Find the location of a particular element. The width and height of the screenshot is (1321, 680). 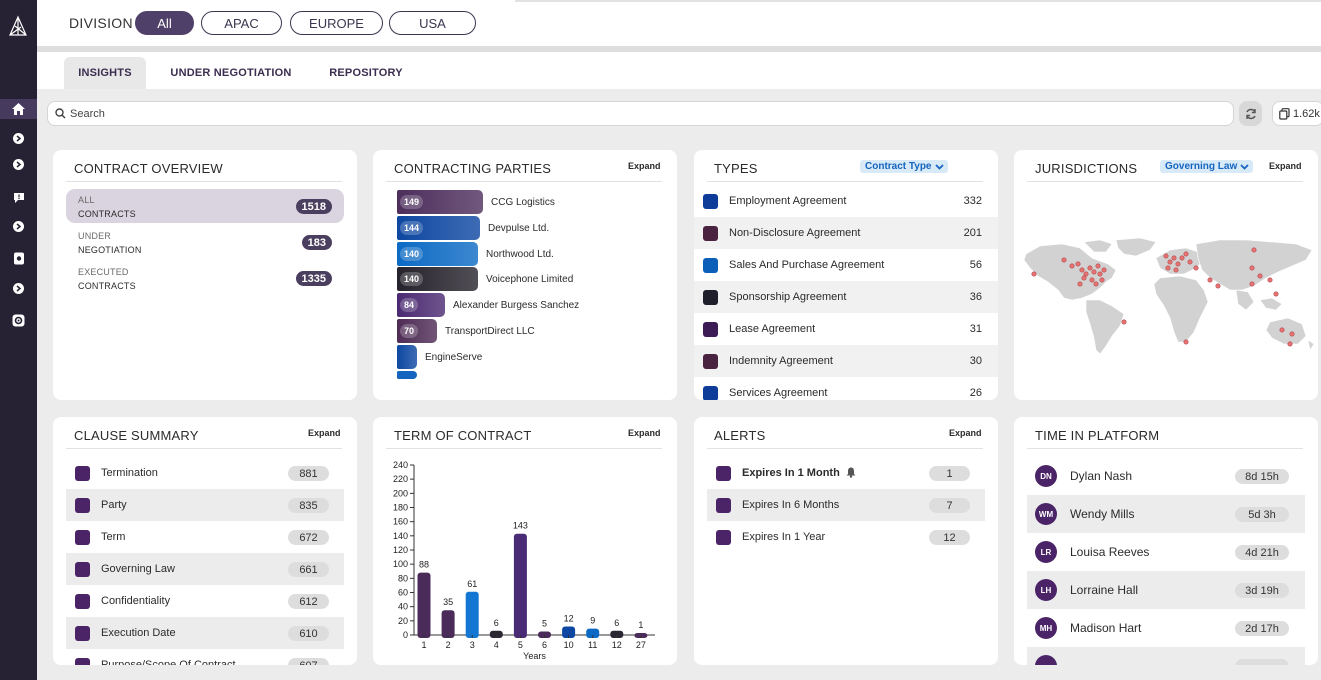

world-map is located at coordinates (1169, 300).